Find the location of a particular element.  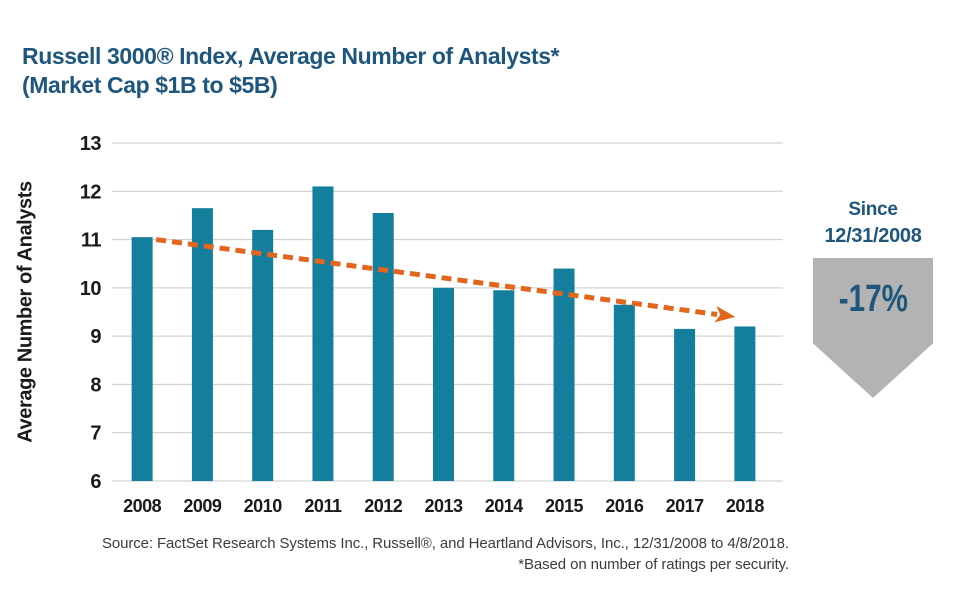

bar-2017 is located at coordinates (685, 404).